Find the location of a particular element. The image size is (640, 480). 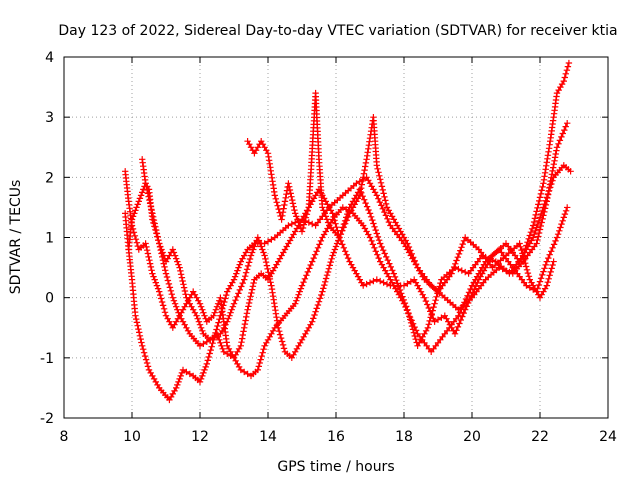

y-tick-label: 3 is located at coordinates (49, 118).